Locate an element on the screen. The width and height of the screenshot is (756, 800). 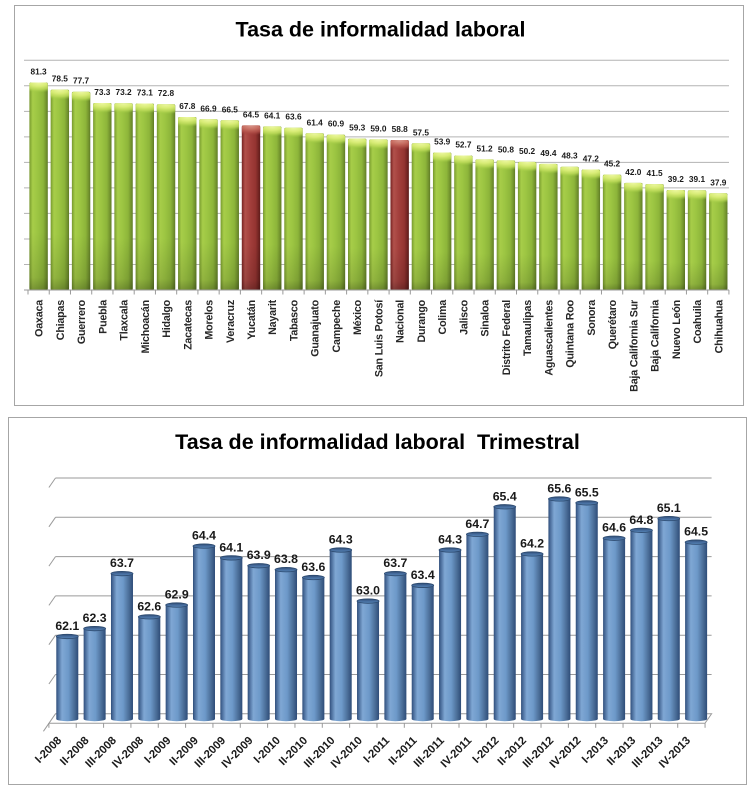
svg-text: 73.2 is located at coordinates (124, 92).